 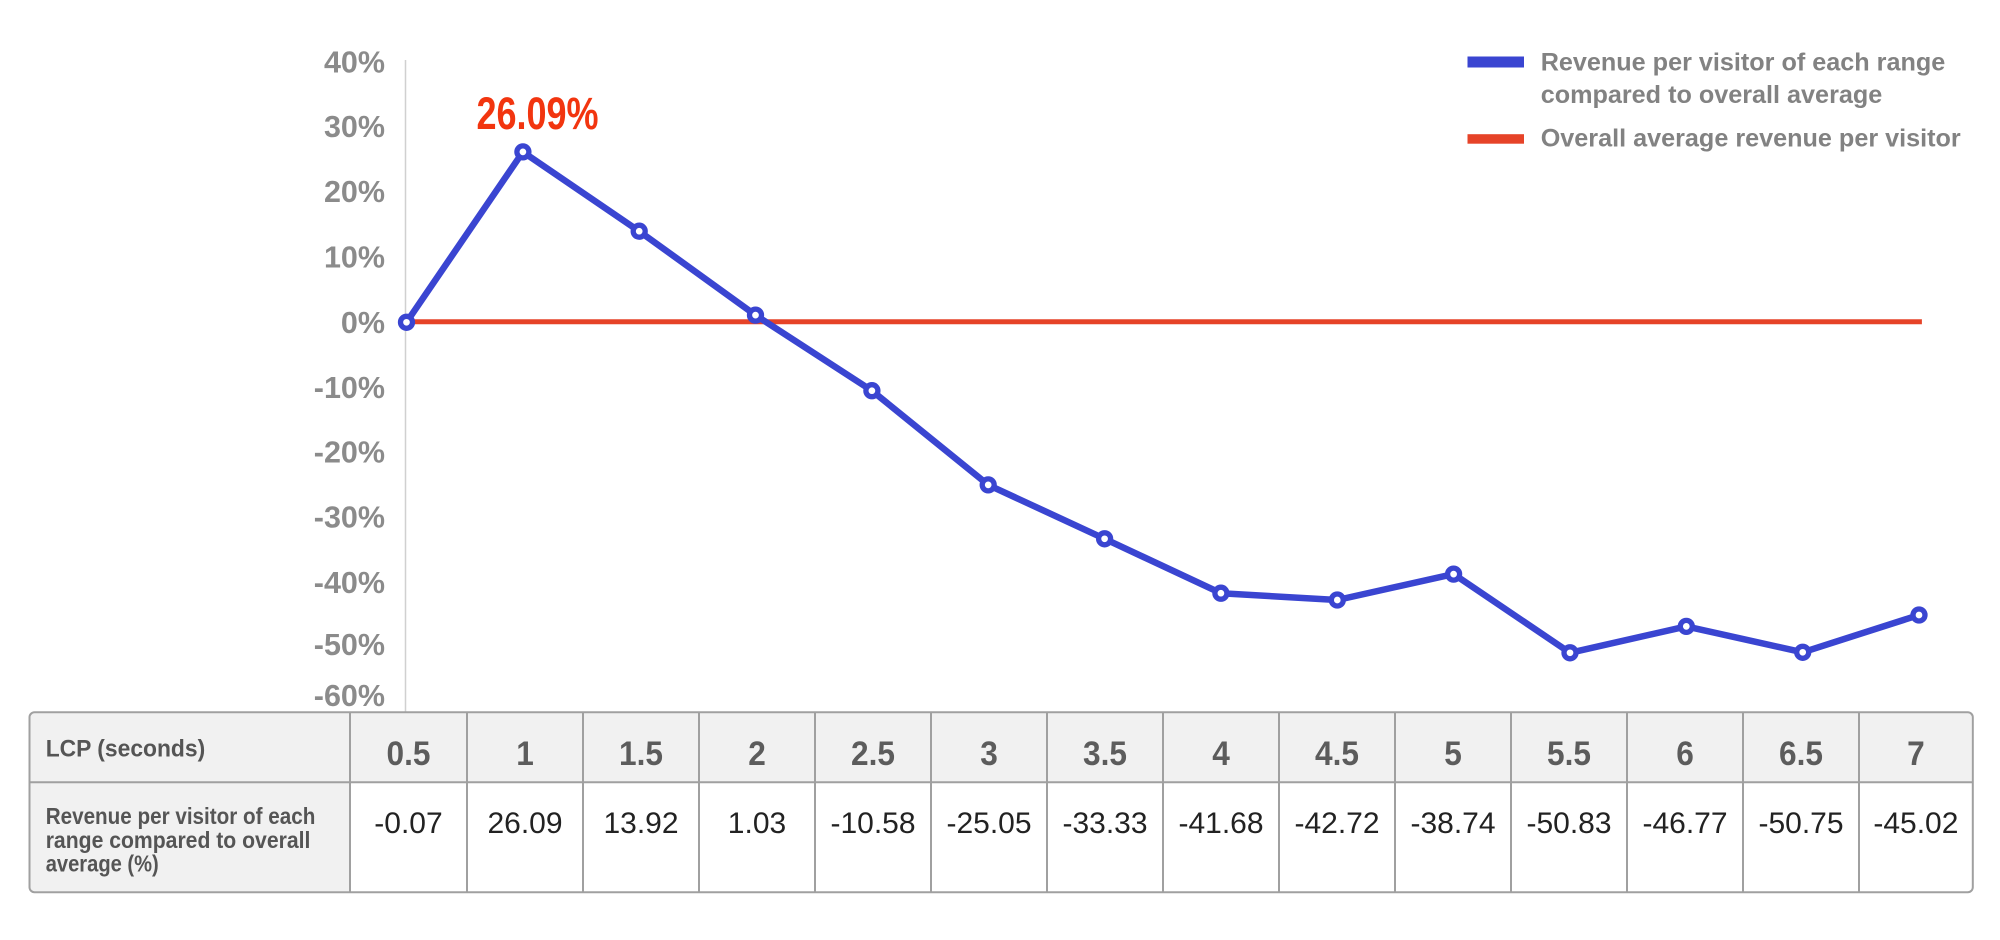 What do you see at coordinates (1568, 823) in the screenshot?
I see `svg-text: -50.83` at bounding box center [1568, 823].